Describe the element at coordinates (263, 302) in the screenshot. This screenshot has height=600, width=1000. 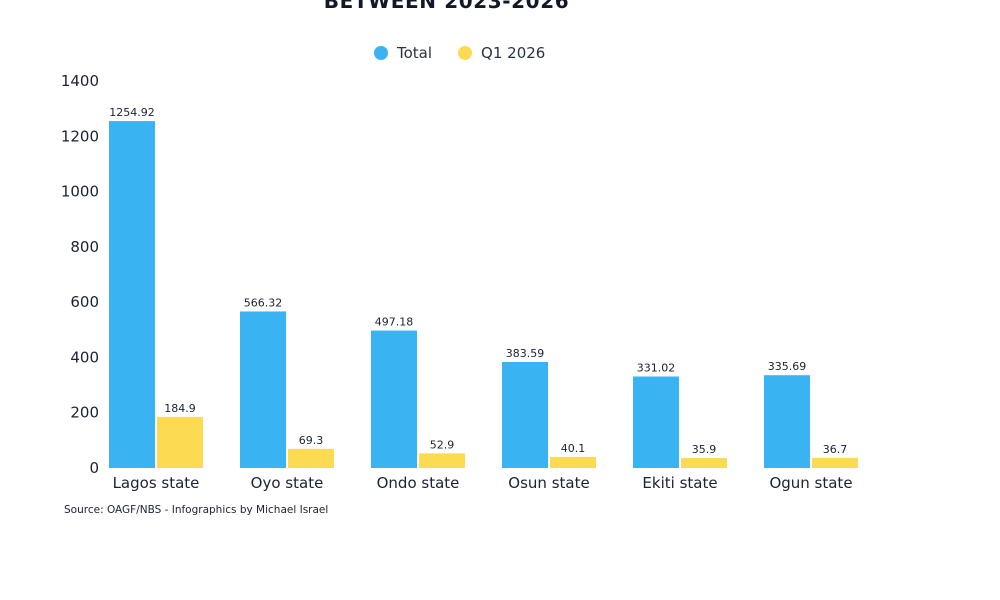
I see `data-label-total: 566.32` at that location.